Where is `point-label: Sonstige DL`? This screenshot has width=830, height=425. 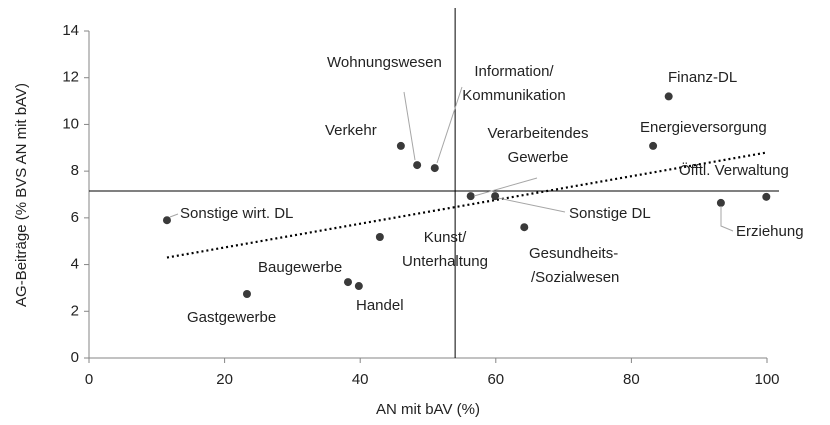 point-label: Sonstige DL is located at coordinates (610, 213).